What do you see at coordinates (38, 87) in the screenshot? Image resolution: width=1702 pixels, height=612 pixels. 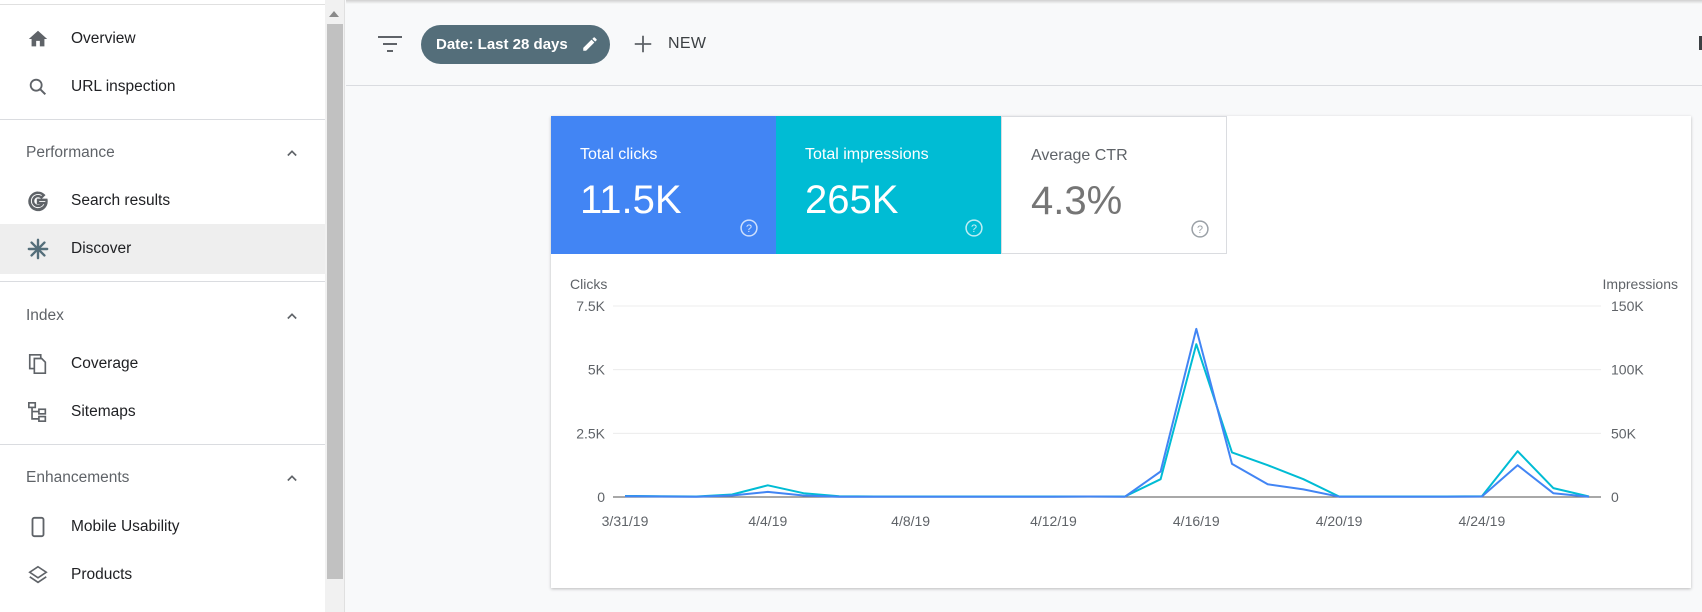 I see `search-icon` at bounding box center [38, 87].